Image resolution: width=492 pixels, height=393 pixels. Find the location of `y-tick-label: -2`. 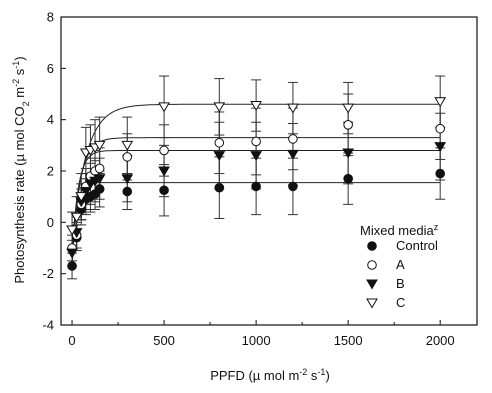

y-tick-label: -2 is located at coordinates (48, 273).